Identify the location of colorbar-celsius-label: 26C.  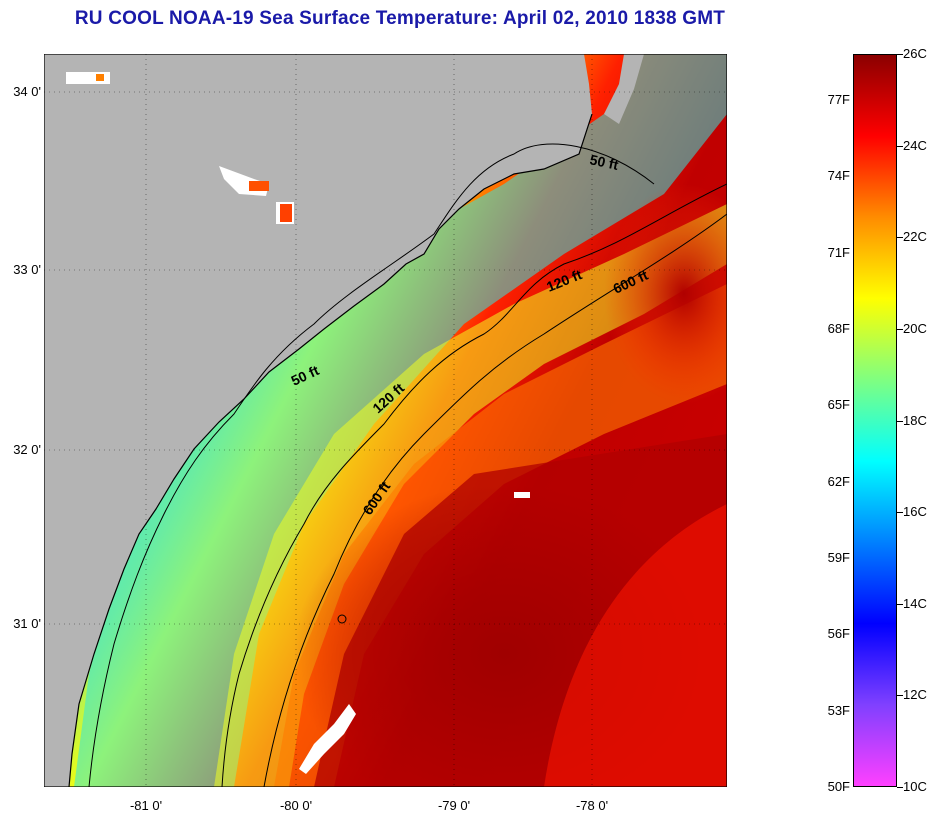
(915, 53).